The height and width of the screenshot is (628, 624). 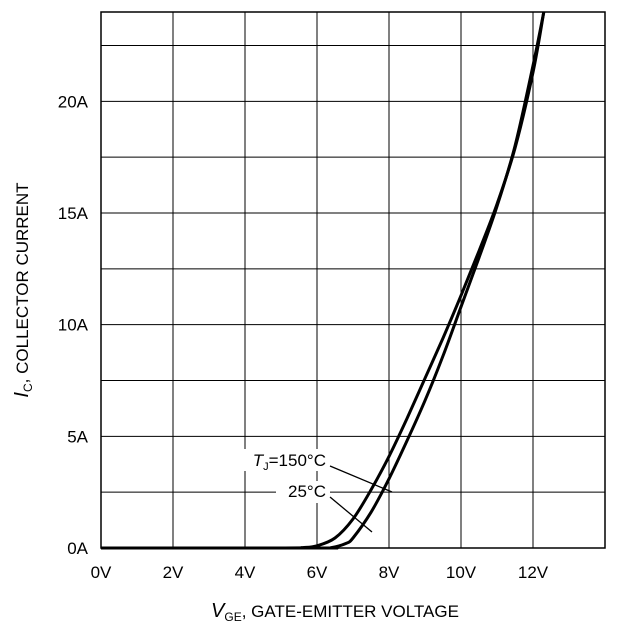 I want to click on x-tick-label: 6V, so click(x=317, y=572).